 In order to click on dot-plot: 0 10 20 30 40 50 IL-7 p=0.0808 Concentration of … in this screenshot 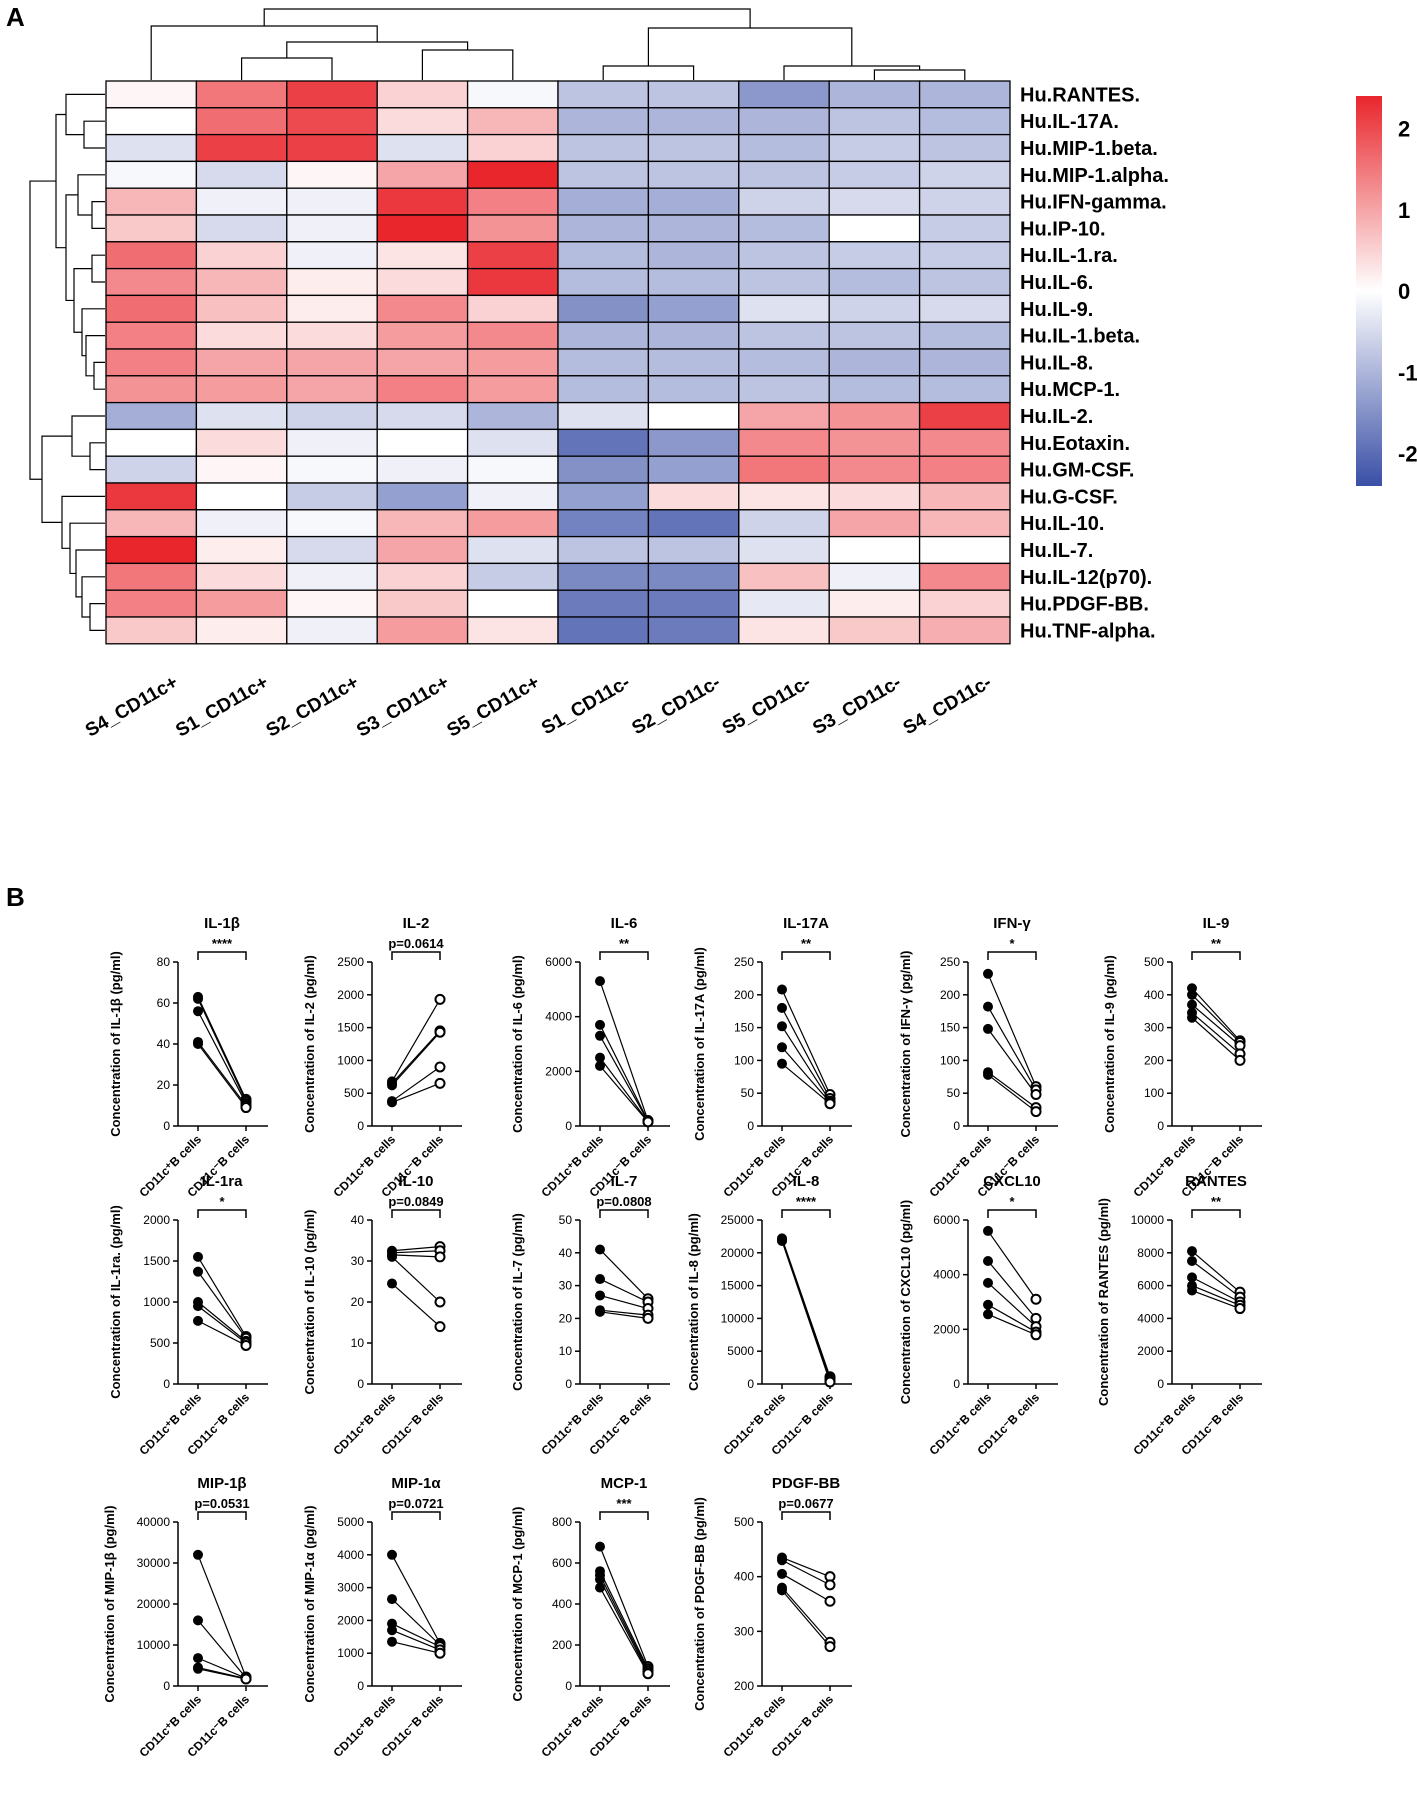, I will do `click(590, 1315)`.